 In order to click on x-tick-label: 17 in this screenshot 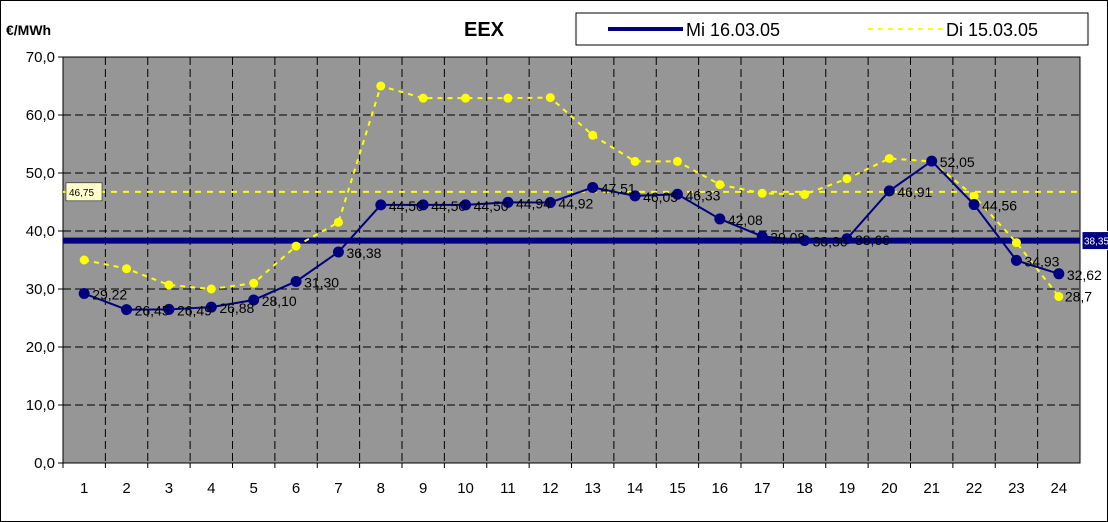, I will do `click(762, 488)`.